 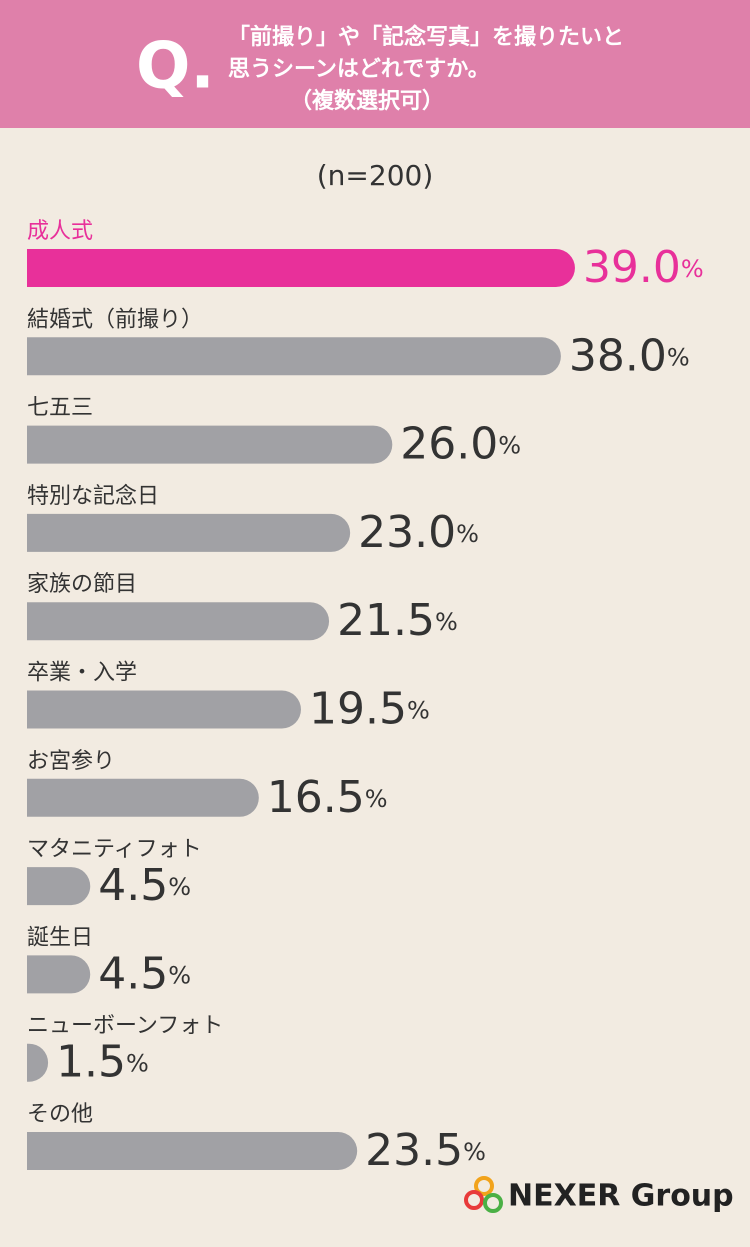 I want to click on category-label: 七五三, so click(x=60, y=408).